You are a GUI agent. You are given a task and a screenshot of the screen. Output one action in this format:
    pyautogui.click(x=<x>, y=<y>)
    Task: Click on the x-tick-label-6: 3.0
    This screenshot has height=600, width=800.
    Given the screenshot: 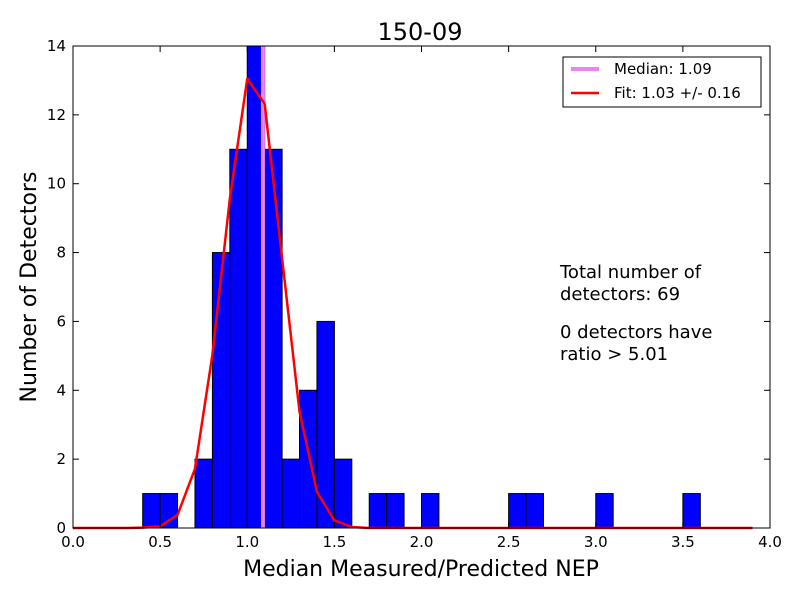 What is the action you would take?
    pyautogui.click(x=596, y=542)
    